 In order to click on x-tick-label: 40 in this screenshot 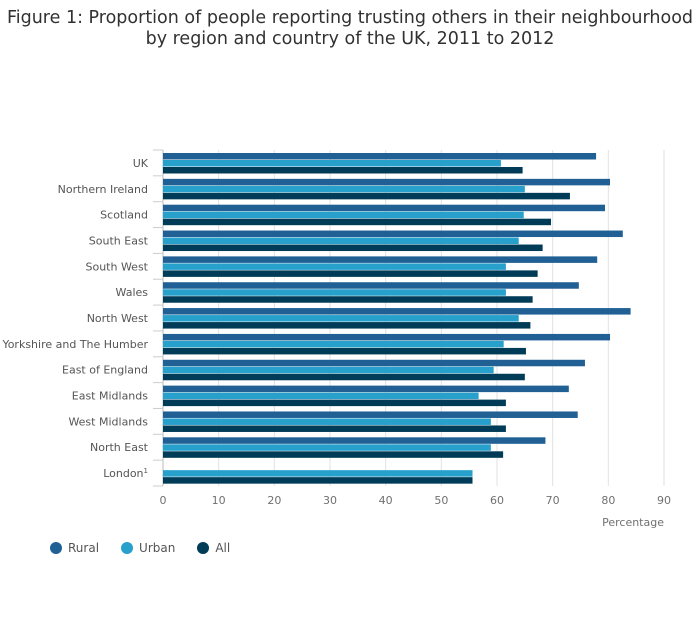, I will do `click(386, 500)`.